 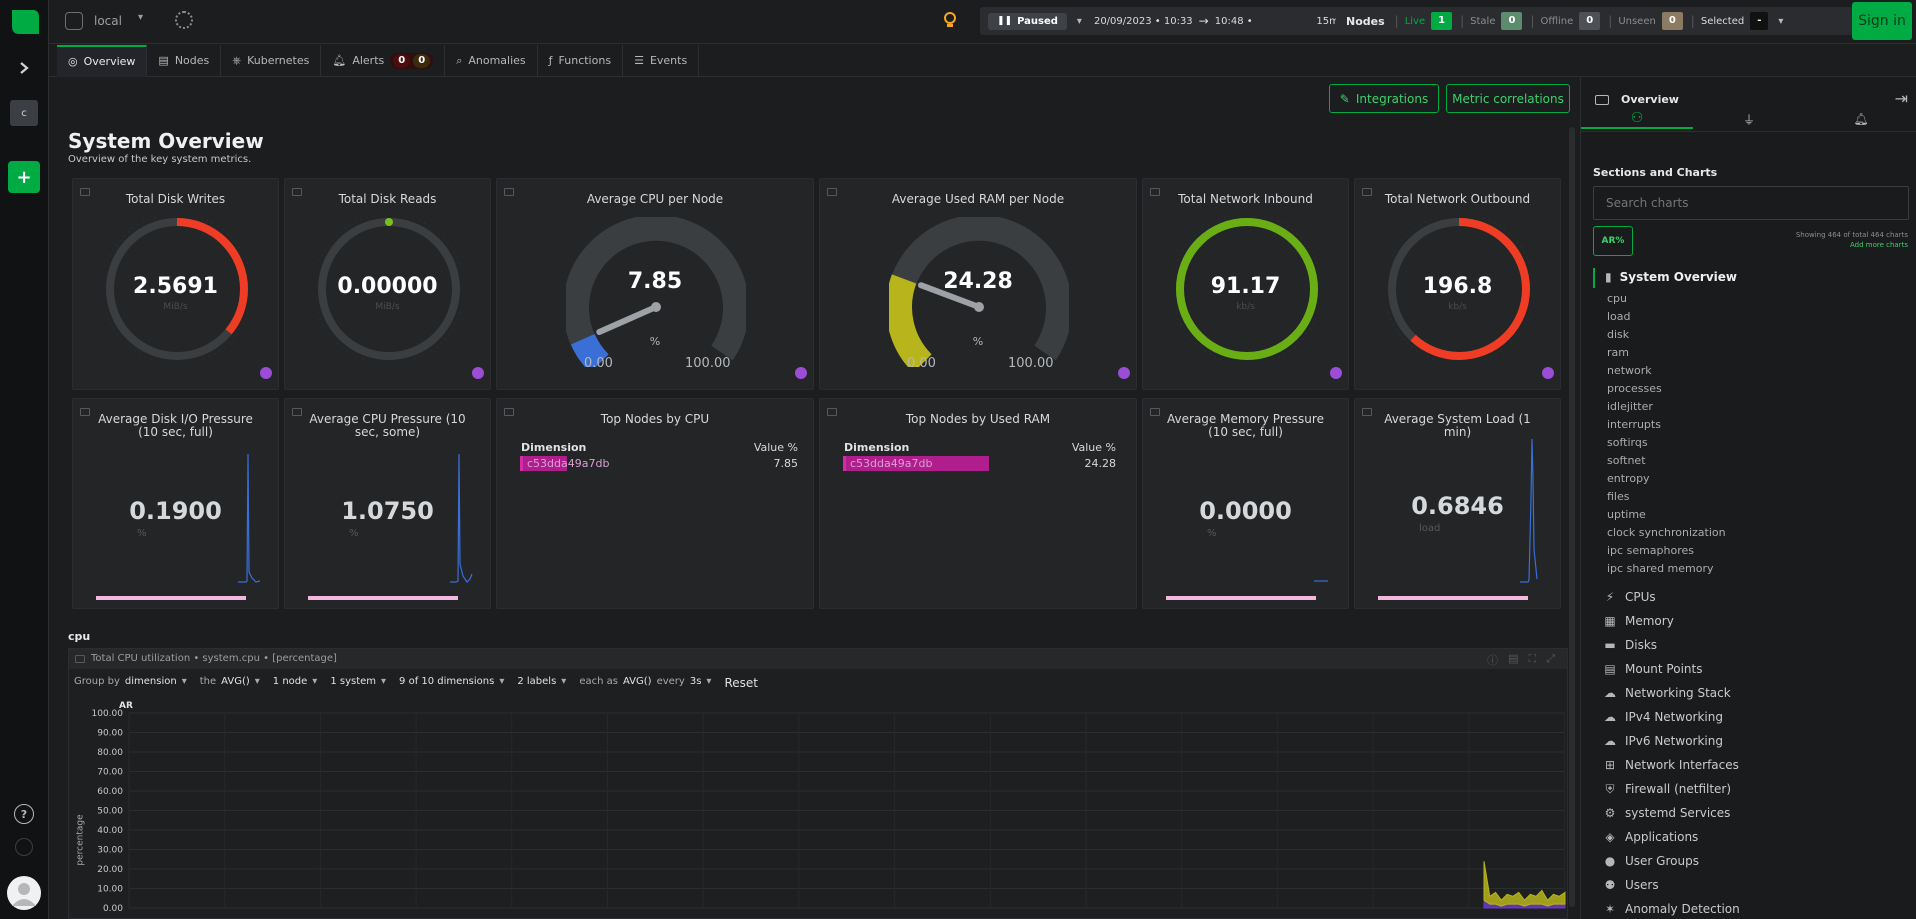 What do you see at coordinates (1671, 693) in the screenshot?
I see `nav-section: ☁ Networking Stack` at bounding box center [1671, 693].